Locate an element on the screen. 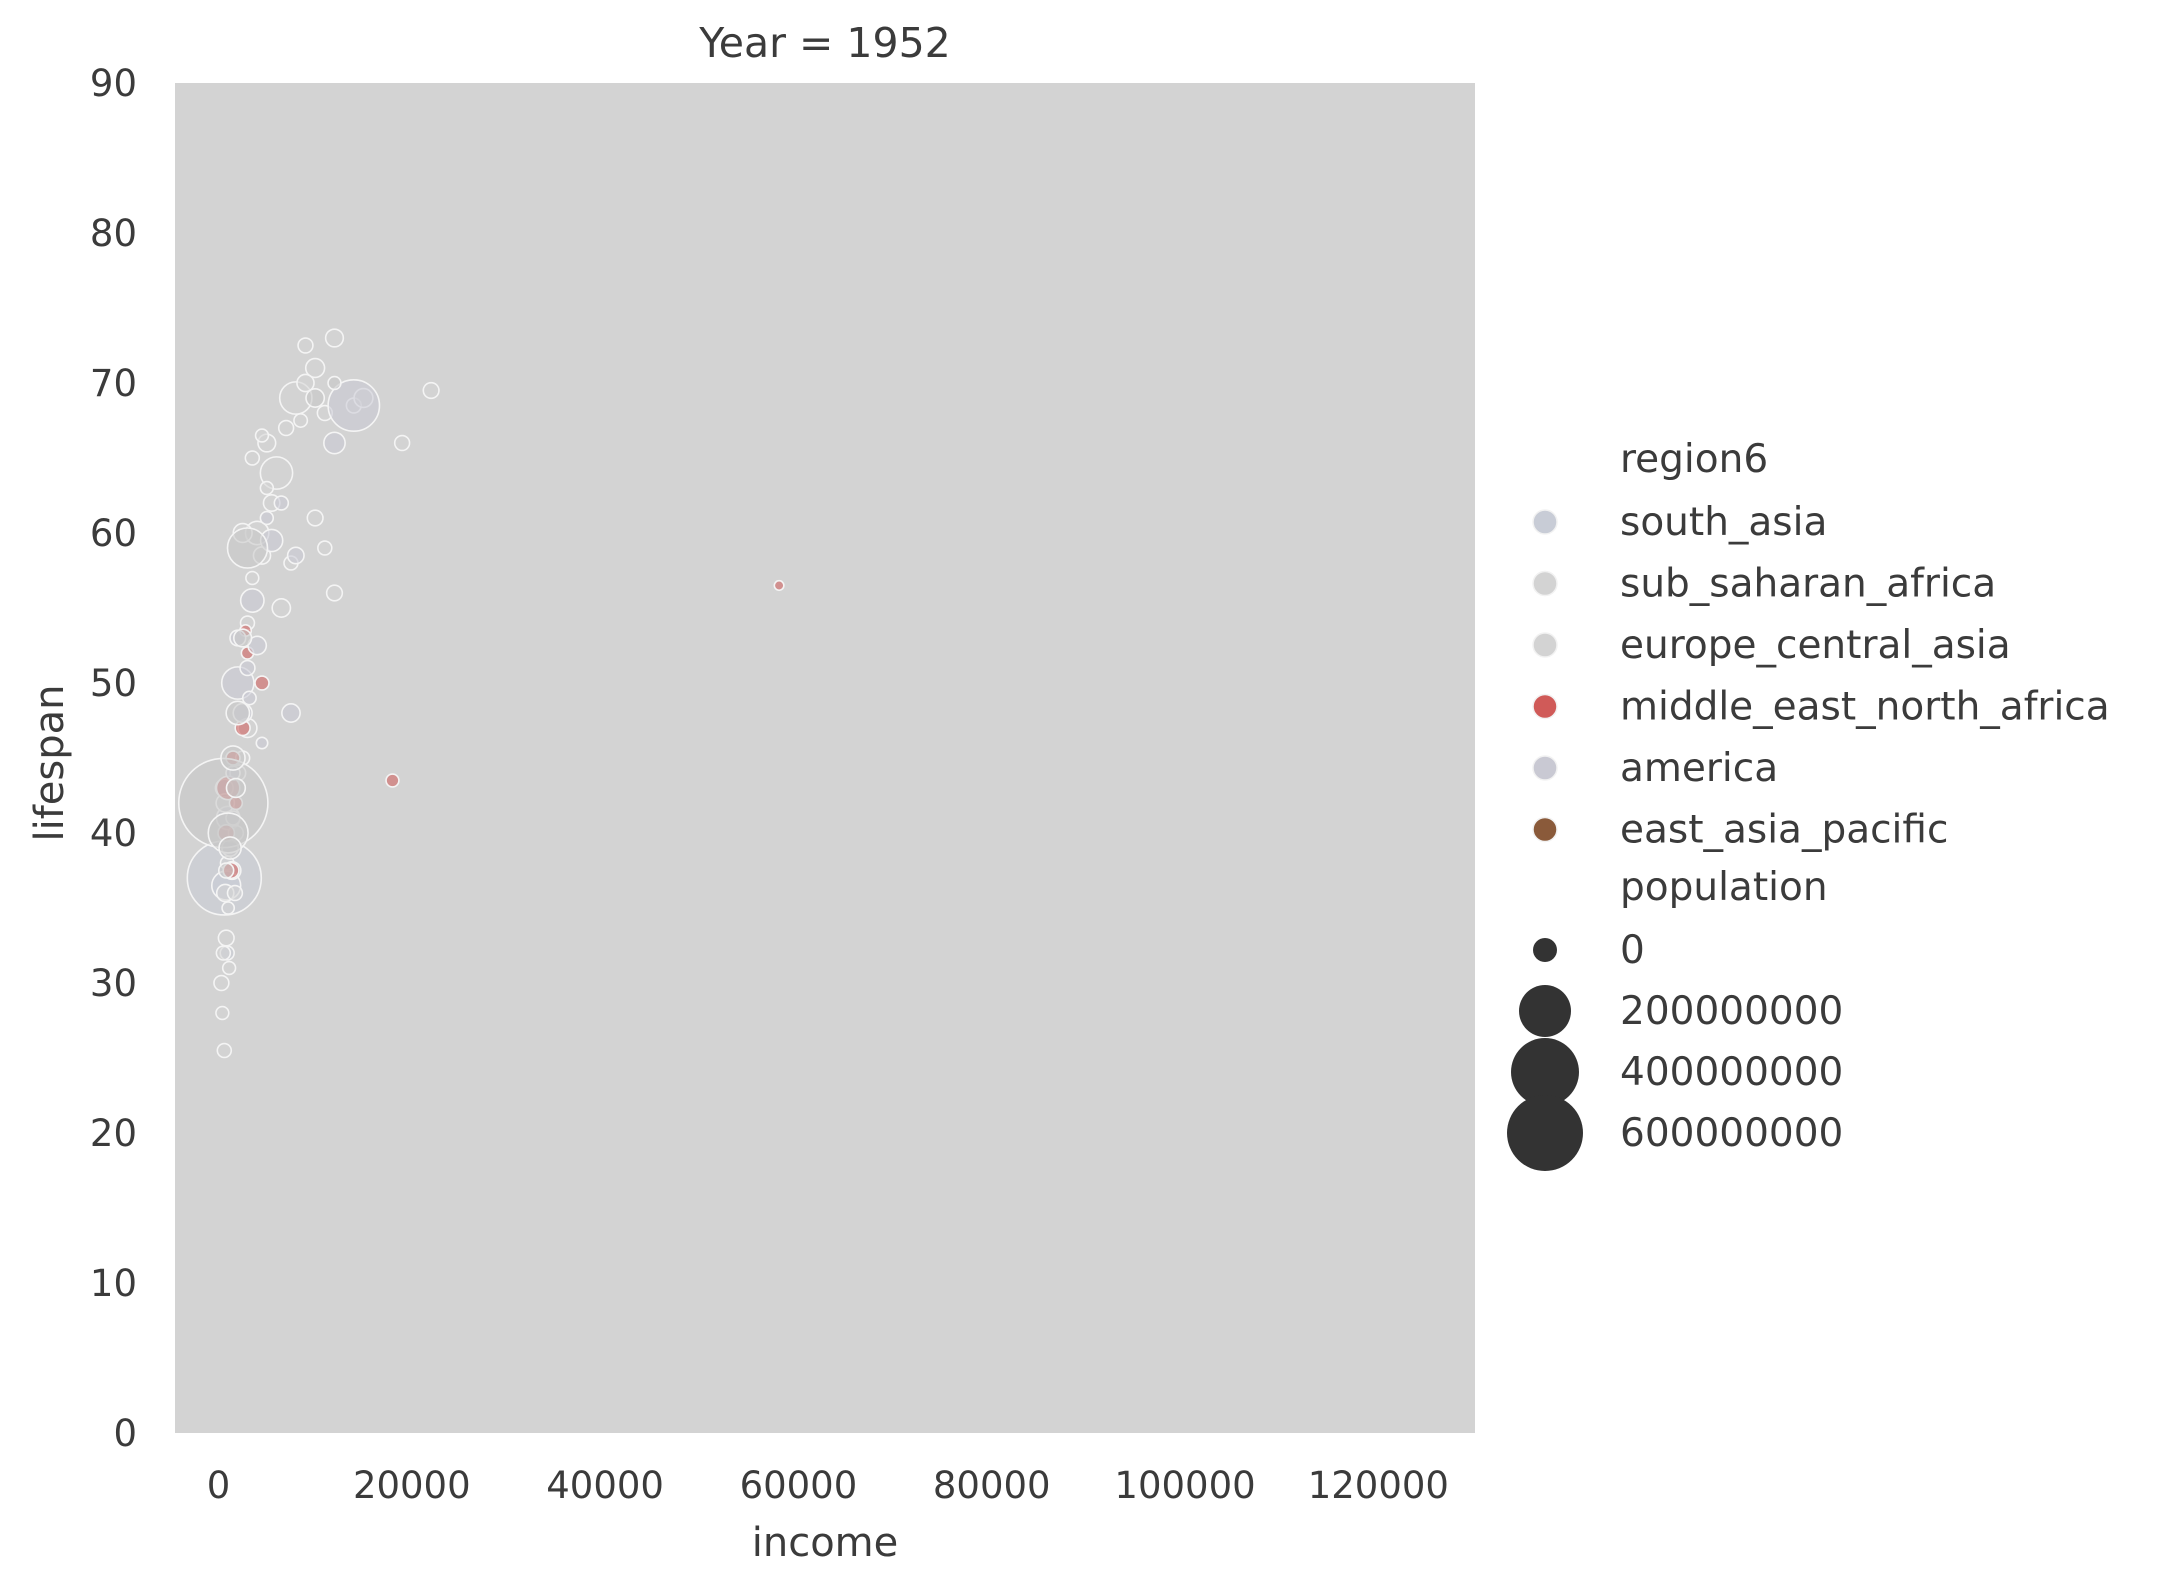 The height and width of the screenshot is (1589, 2160). size-legend-title: population is located at coordinates (1724, 887).